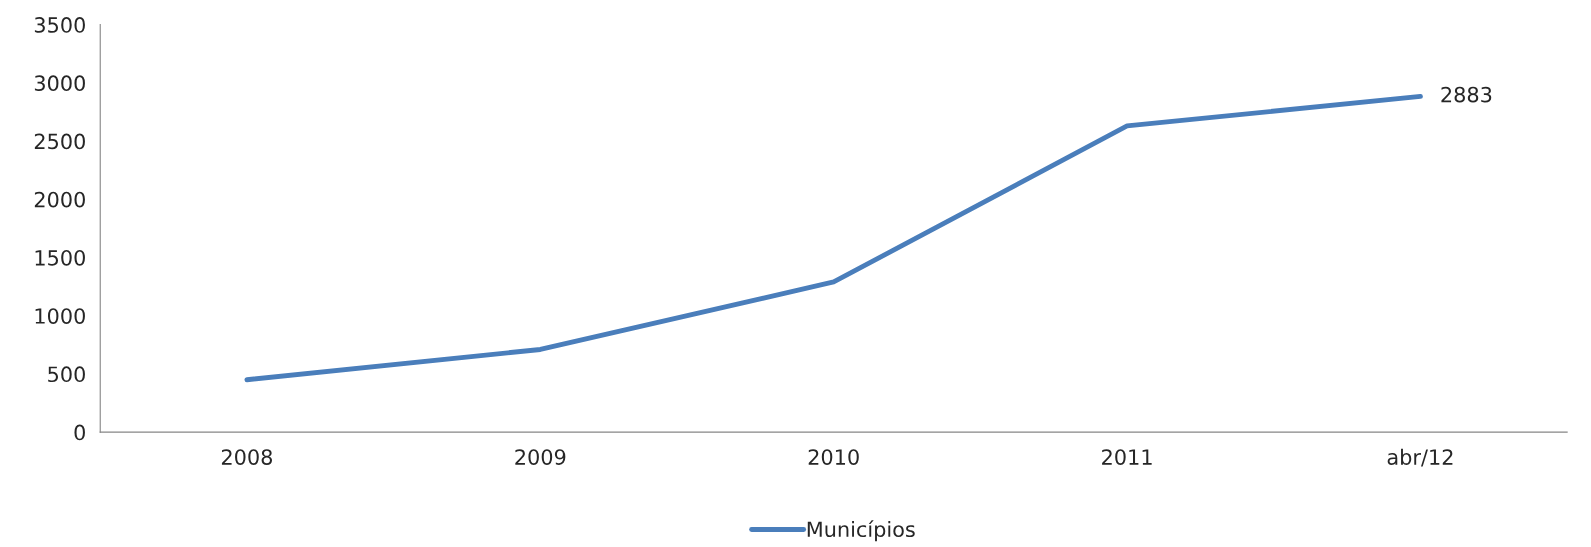  Describe the element at coordinates (79, 432) in the screenshot. I see `y-tick-label: 0` at that location.